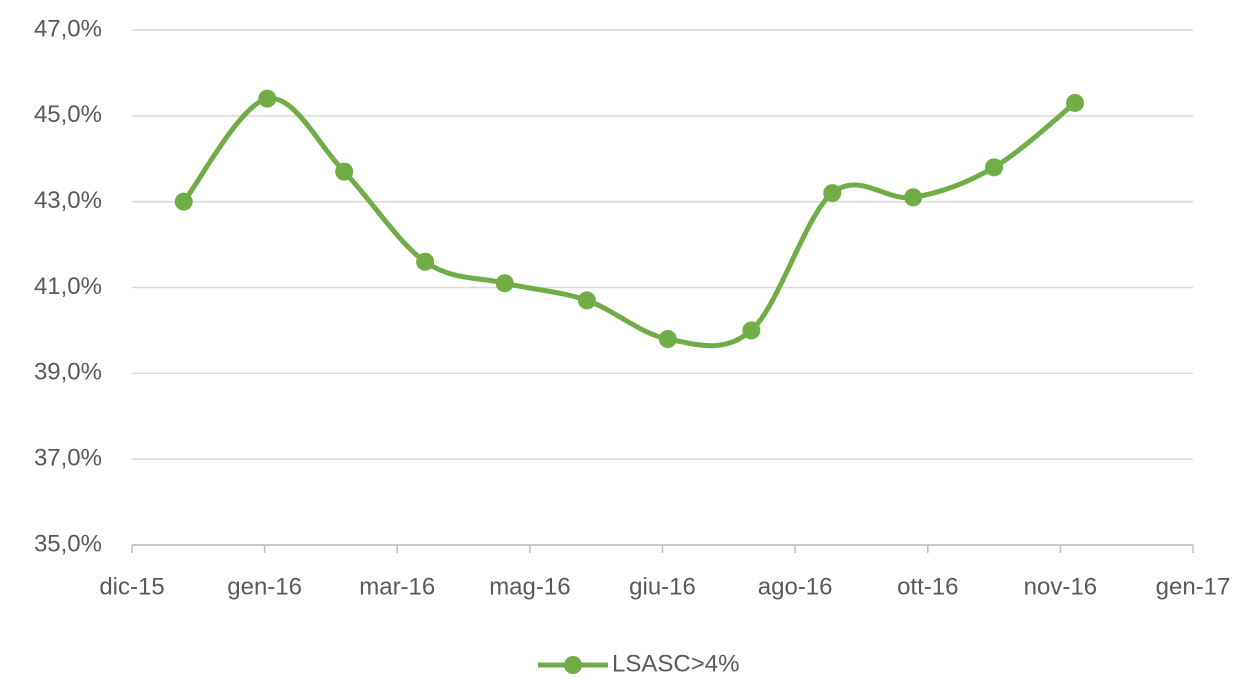 Image resolution: width=1244 pixels, height=680 pixels. What do you see at coordinates (68, 286) in the screenshot?
I see `y-tick-label: 41,0%` at bounding box center [68, 286].